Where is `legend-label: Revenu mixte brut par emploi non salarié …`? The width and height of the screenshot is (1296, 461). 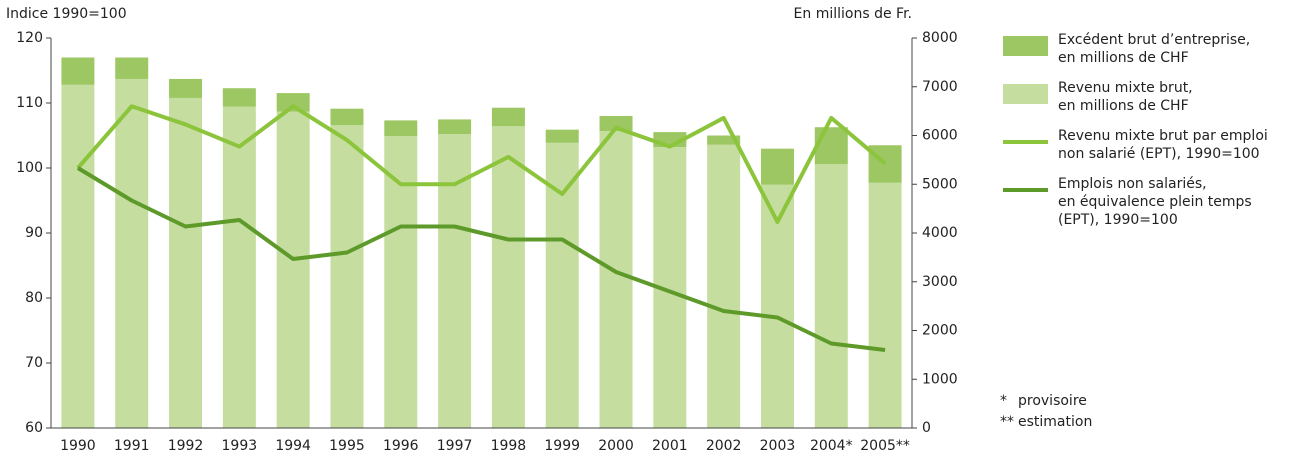
legend-label: Revenu mixte brut par emploi non salarié … is located at coordinates (1163, 145).